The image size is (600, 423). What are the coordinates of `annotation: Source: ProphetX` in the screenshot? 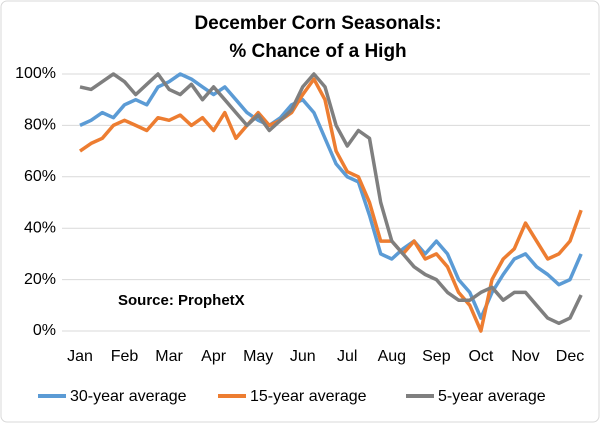 It's located at (181, 300).